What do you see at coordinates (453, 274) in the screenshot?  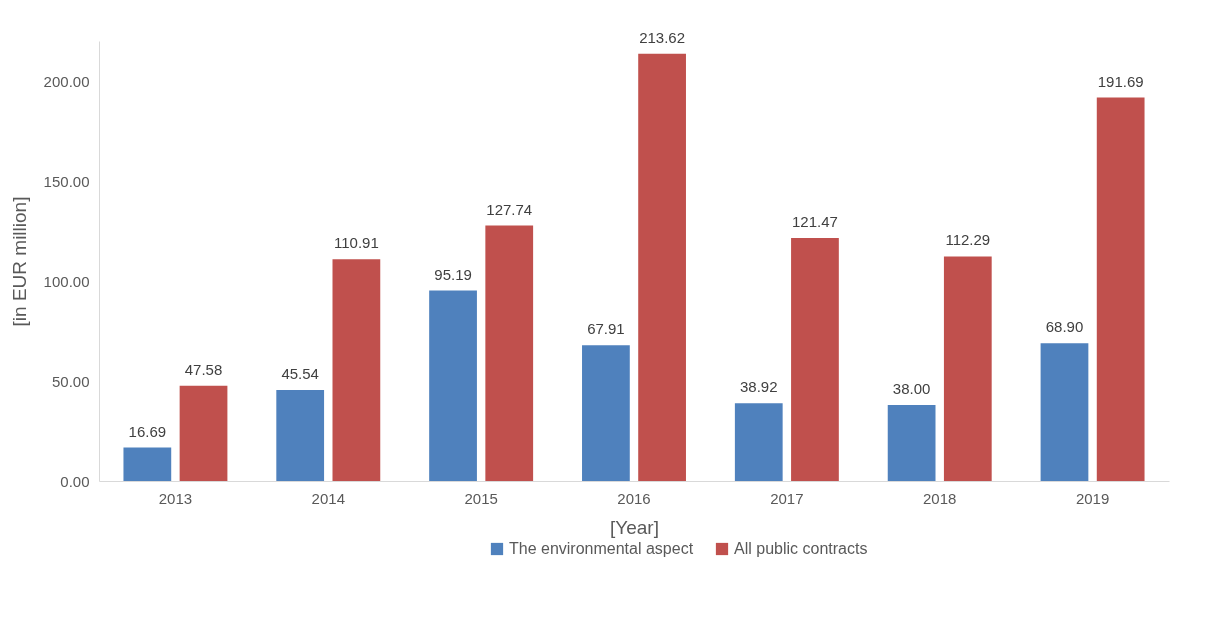 I see `data-label: 95.19` at bounding box center [453, 274].